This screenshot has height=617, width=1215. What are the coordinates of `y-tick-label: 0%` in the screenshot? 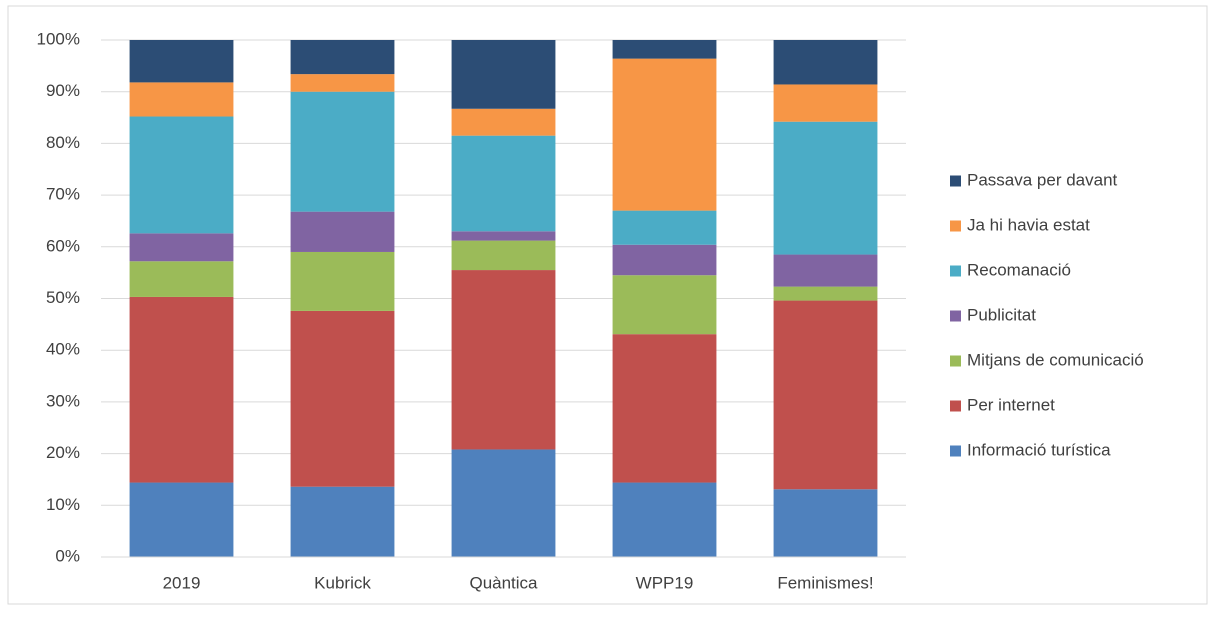 It's located at (67, 555).